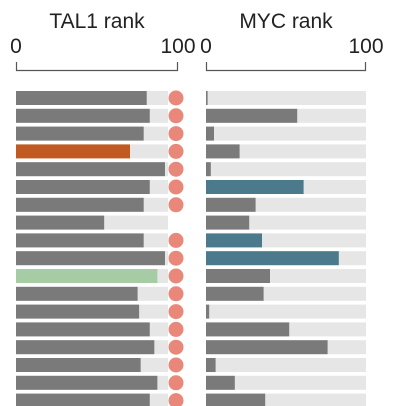 Image resolution: width=410 pixels, height=406 pixels. Describe the element at coordinates (365, 46) in the screenshot. I see `myc-tick-max: 100` at that location.